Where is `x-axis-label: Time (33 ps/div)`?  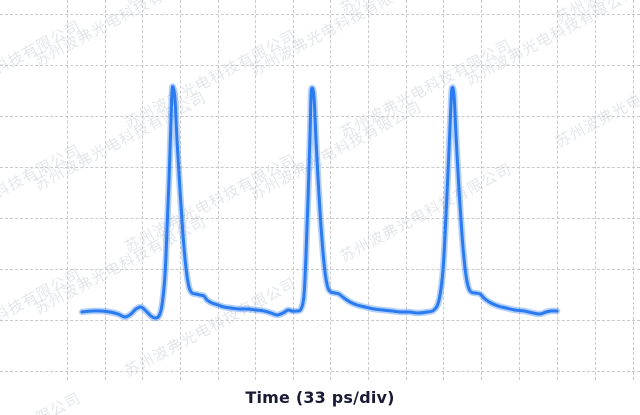
x-axis-label: Time (33 ps/div) is located at coordinates (320, 397).